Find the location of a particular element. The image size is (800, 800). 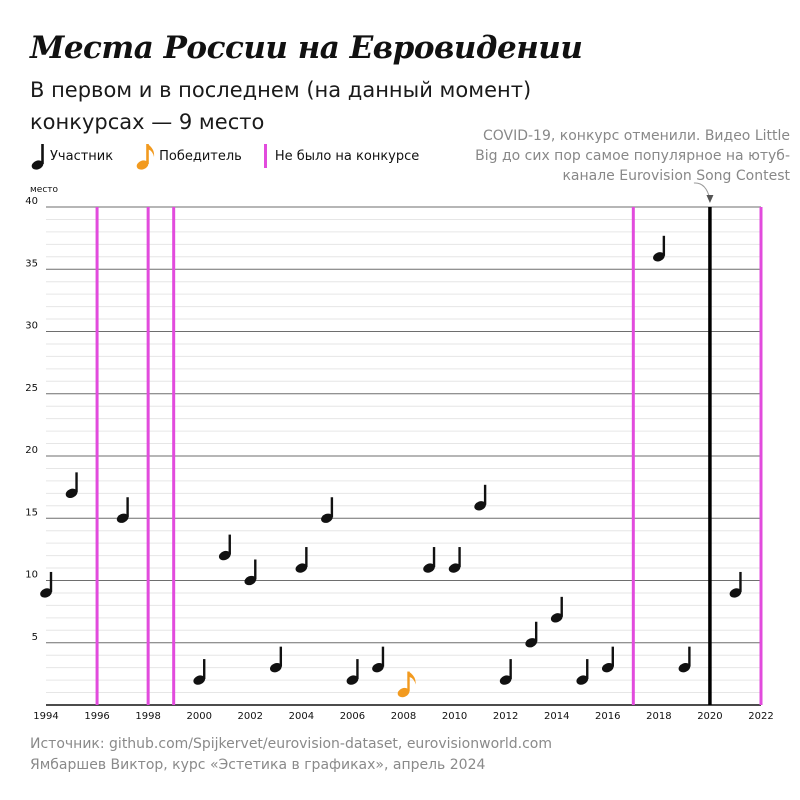

legend-item-absent: Не было на конкурсе is located at coordinates (341, 156).